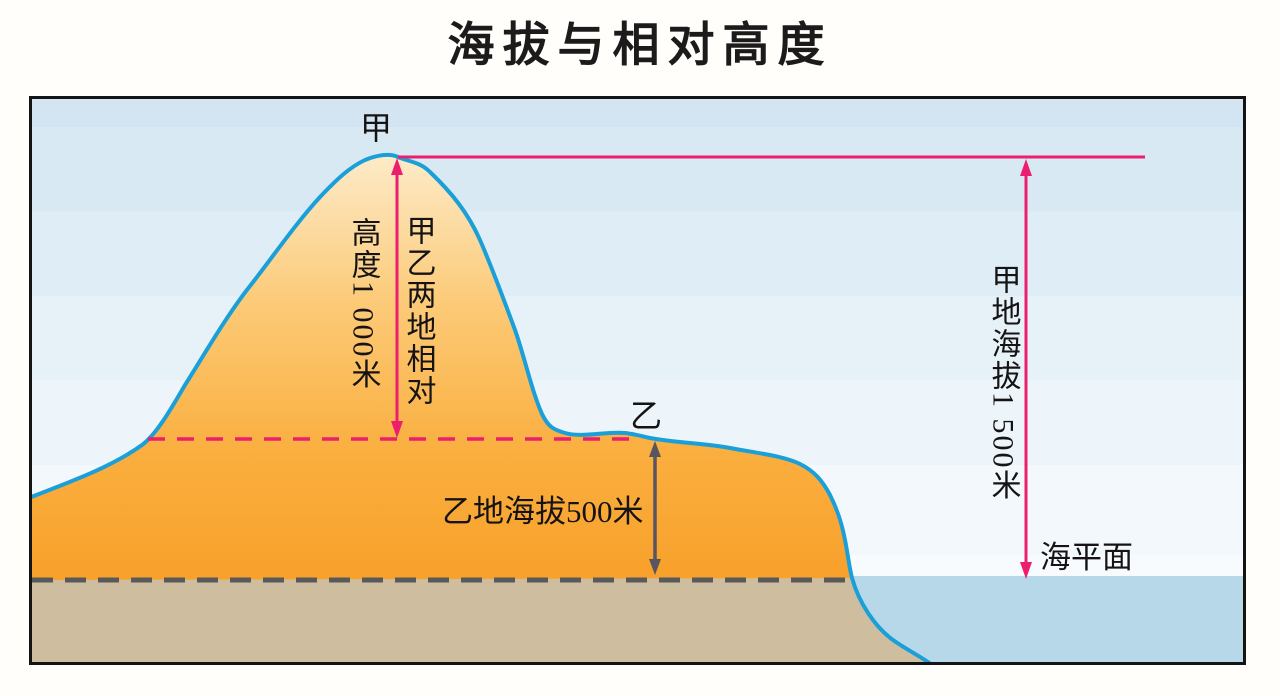  I want to click on elevation-a-arrow, so click(1026, 369).